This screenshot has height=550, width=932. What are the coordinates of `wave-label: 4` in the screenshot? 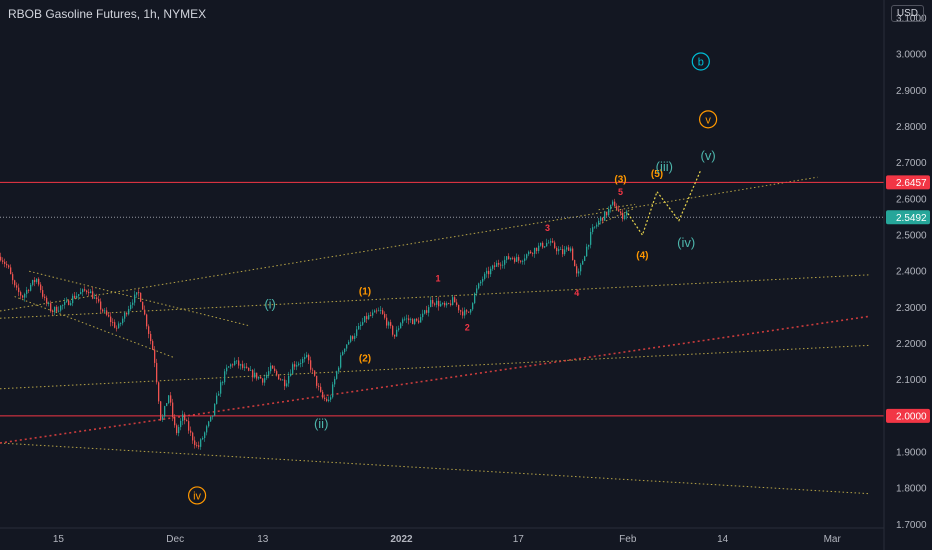 It's located at (576, 293).